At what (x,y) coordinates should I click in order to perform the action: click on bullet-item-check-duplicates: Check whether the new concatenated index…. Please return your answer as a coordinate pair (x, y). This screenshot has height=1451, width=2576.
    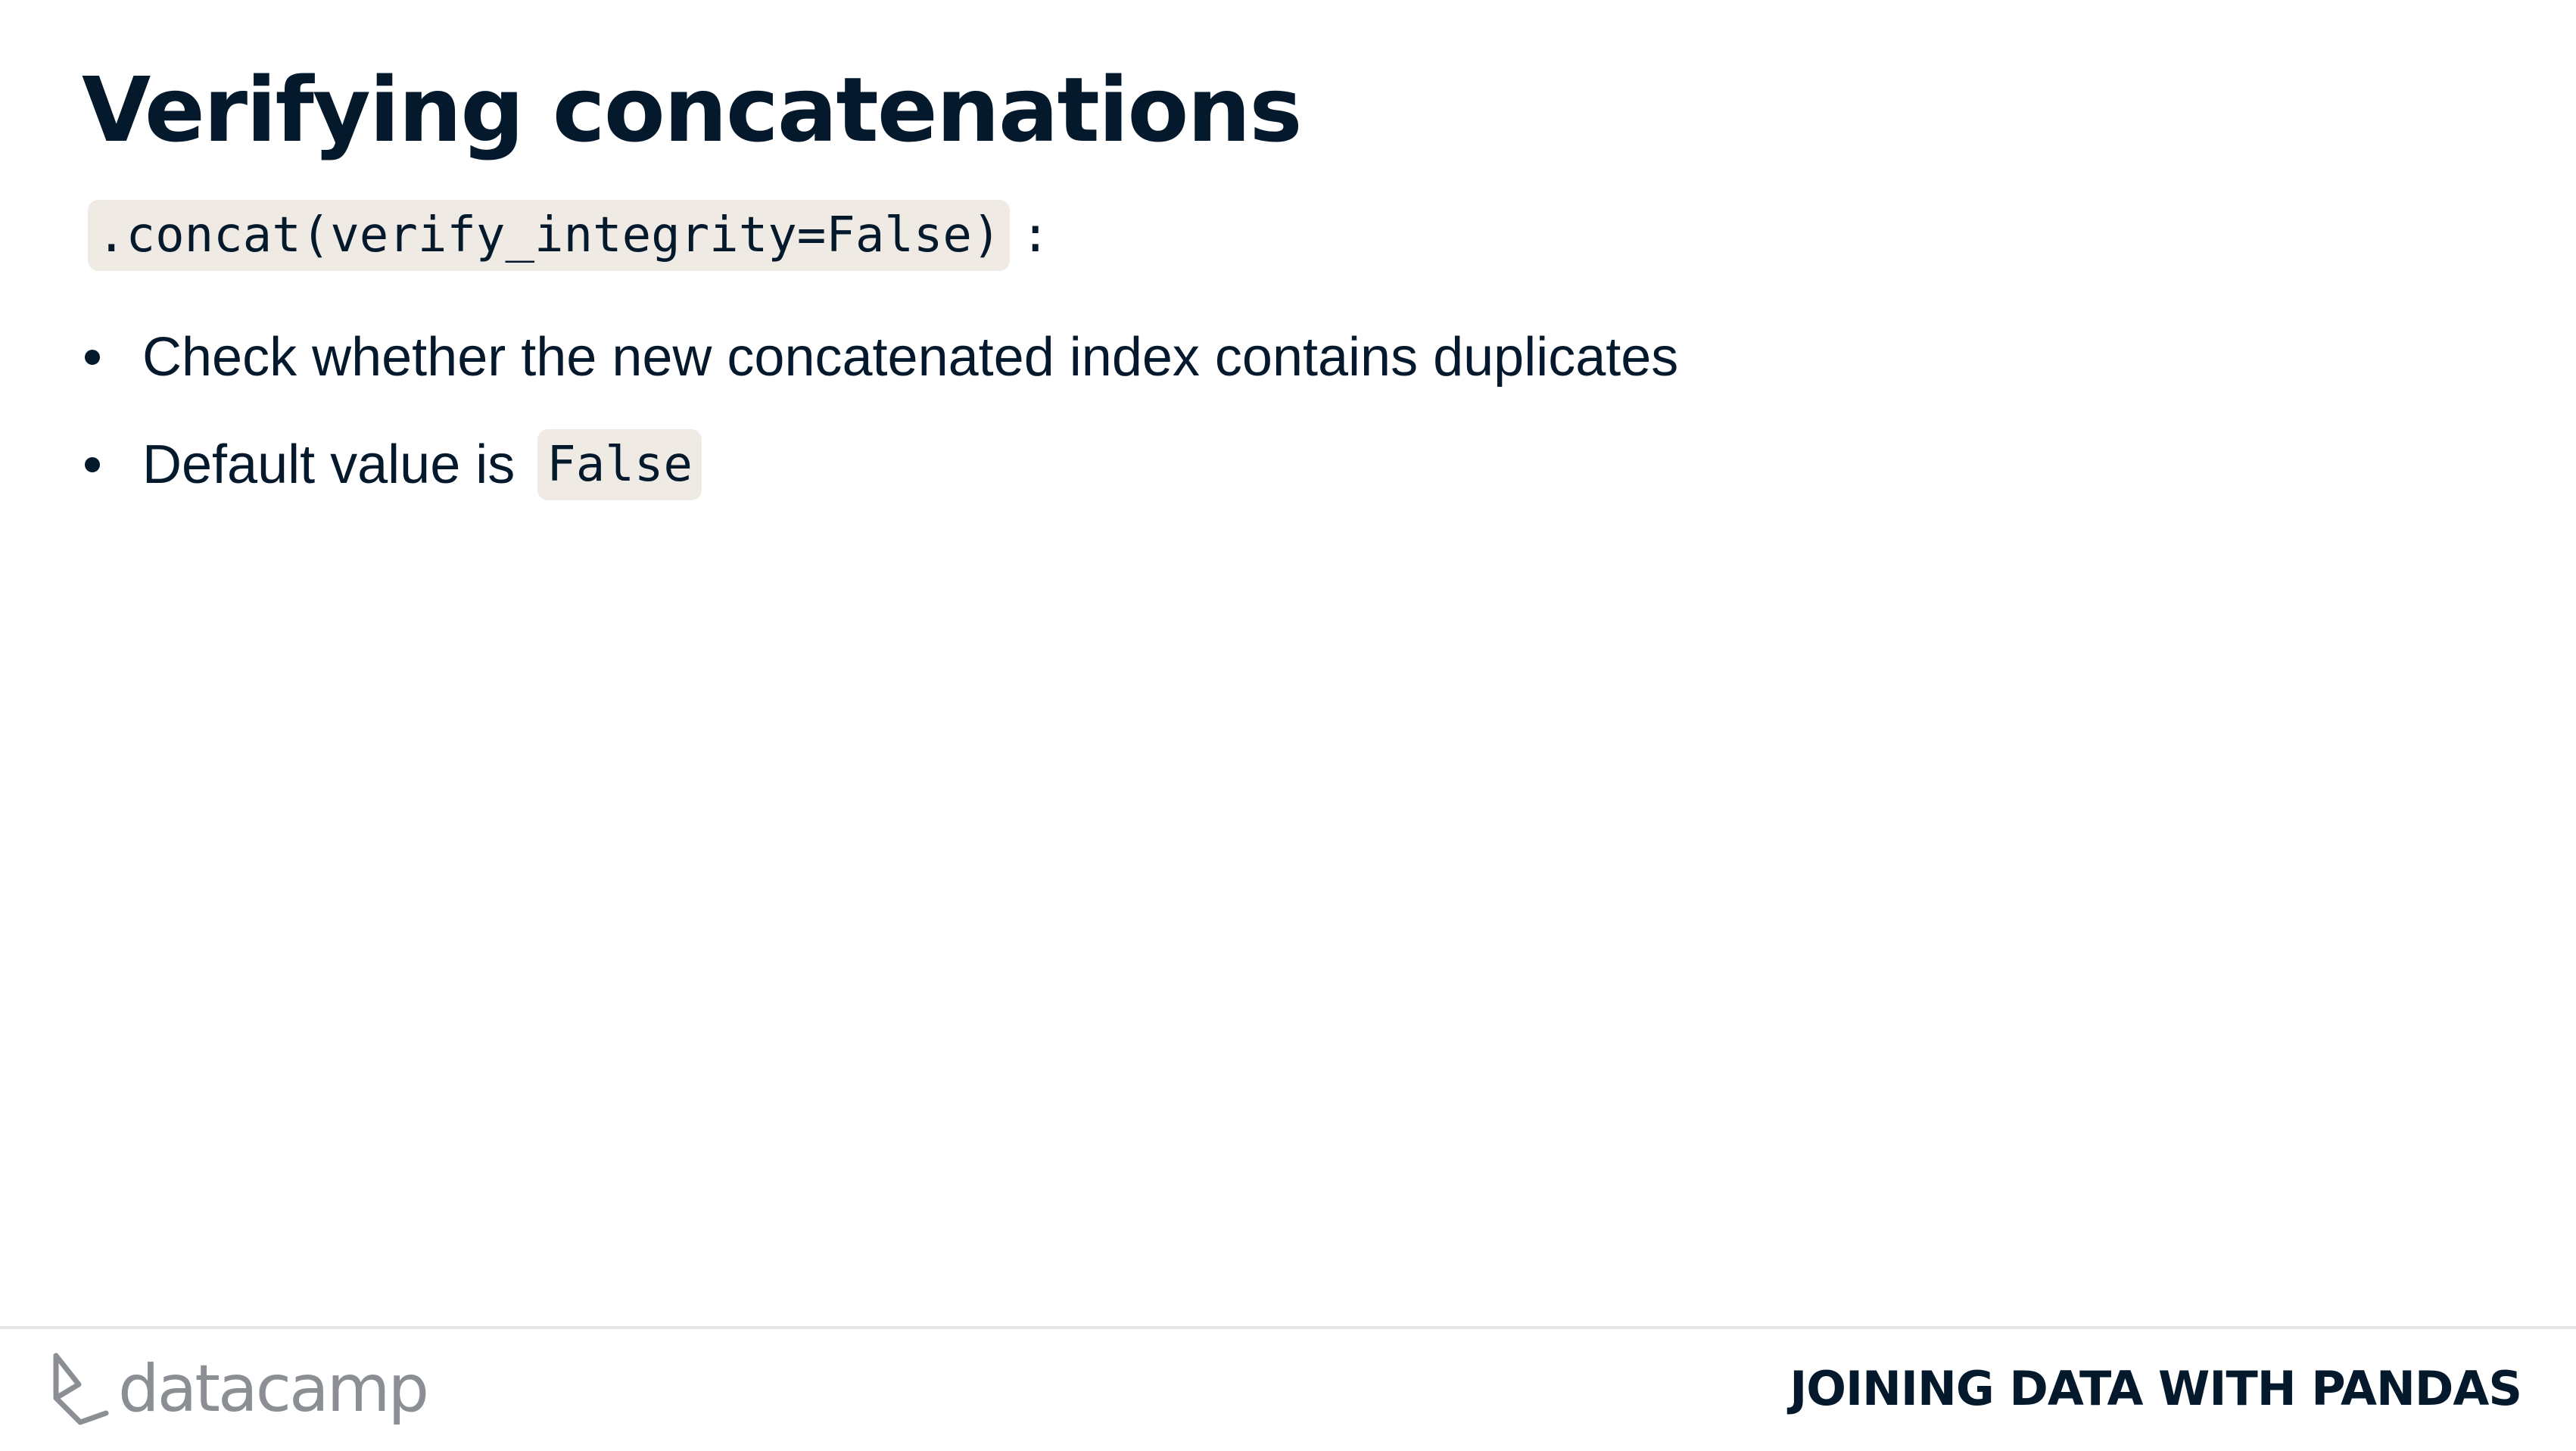
    Looking at the image, I should click on (880, 357).